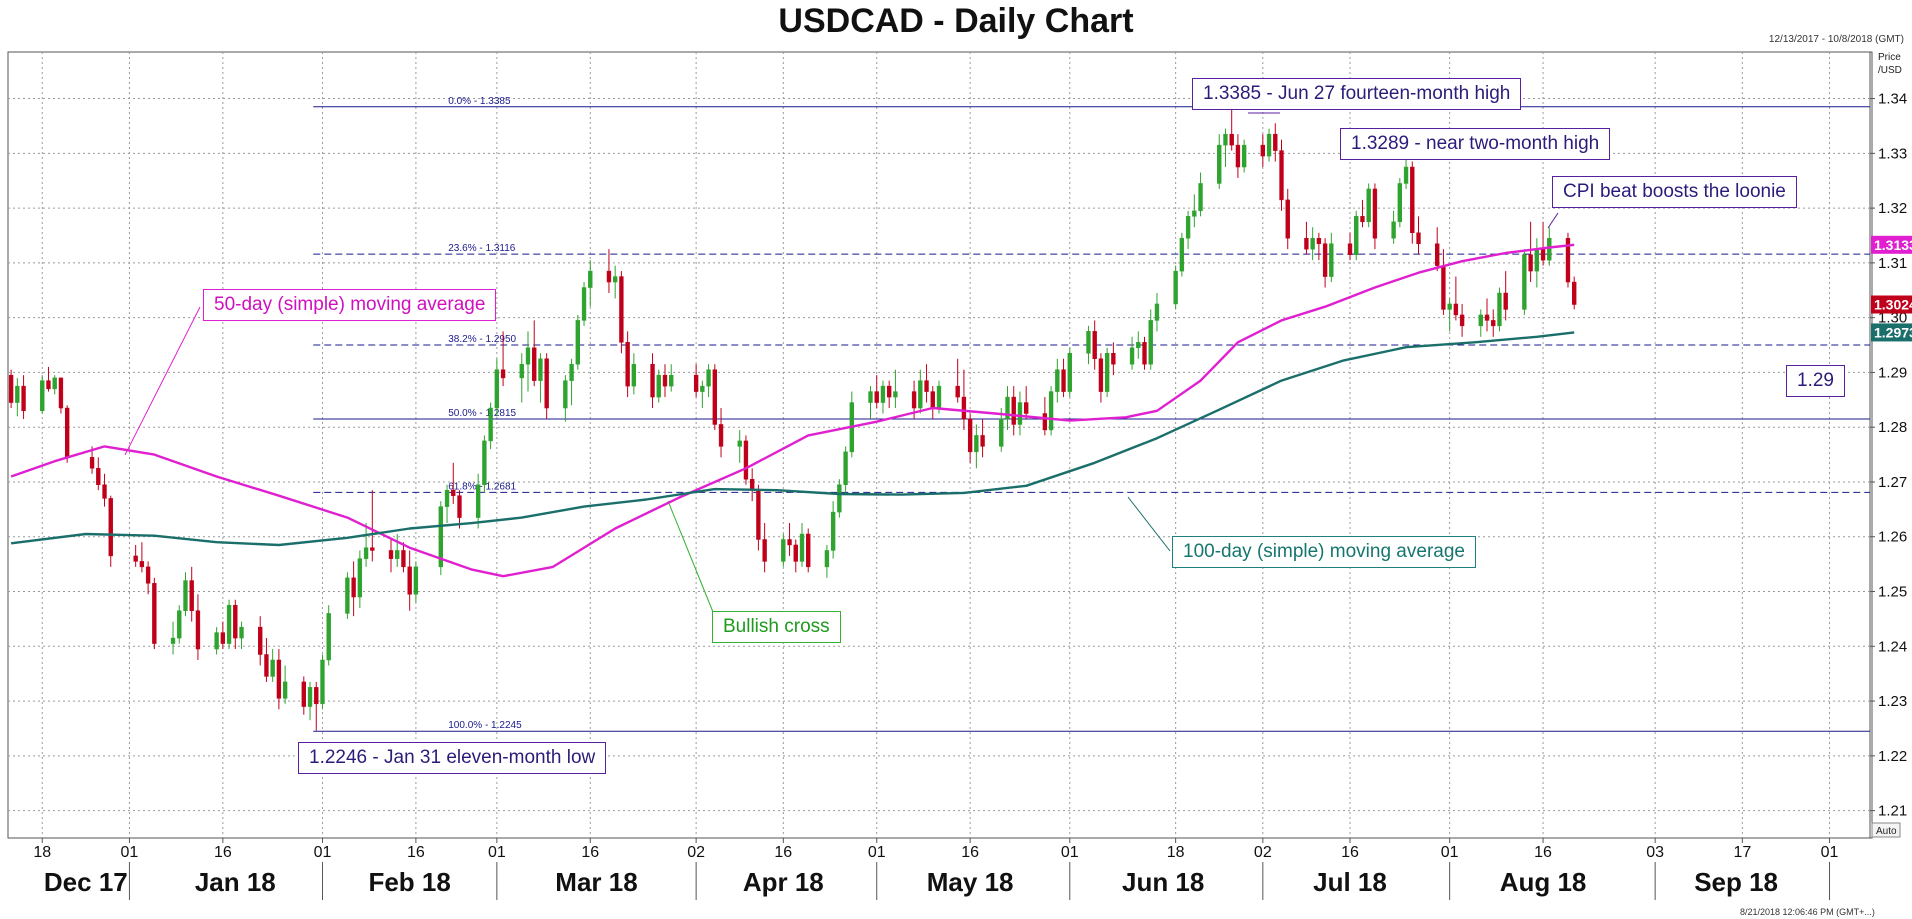 The height and width of the screenshot is (919, 1912). I want to click on month-label: Dec 17, so click(86, 882).